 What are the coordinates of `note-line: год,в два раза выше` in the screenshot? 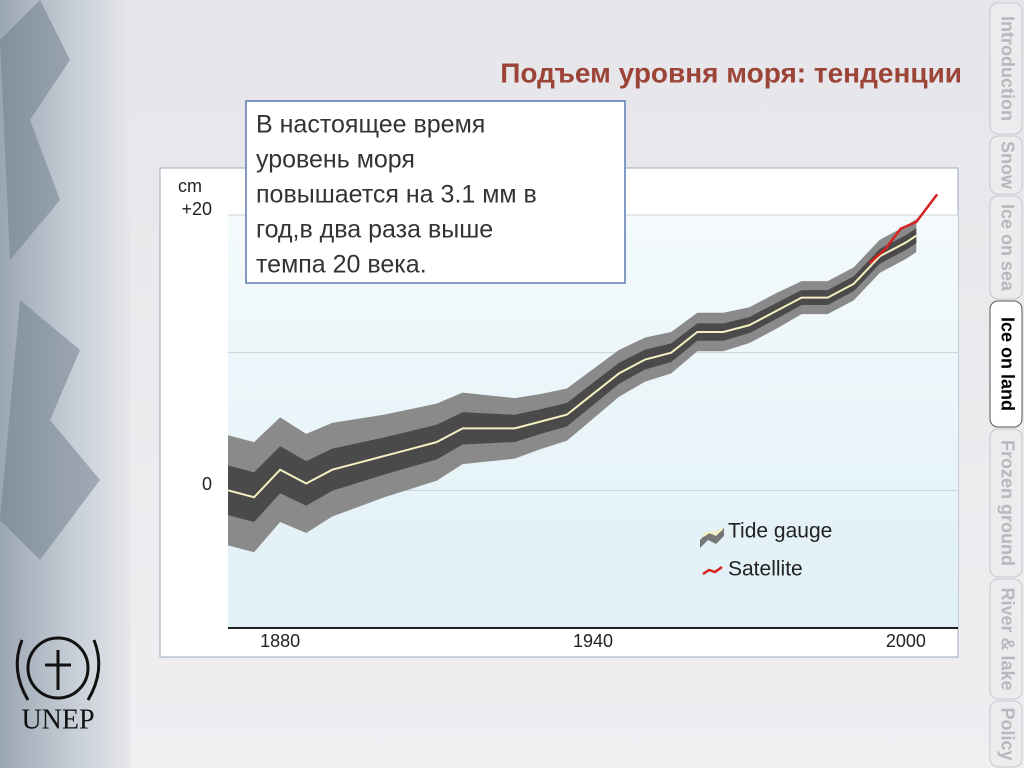 It's located at (374, 230).